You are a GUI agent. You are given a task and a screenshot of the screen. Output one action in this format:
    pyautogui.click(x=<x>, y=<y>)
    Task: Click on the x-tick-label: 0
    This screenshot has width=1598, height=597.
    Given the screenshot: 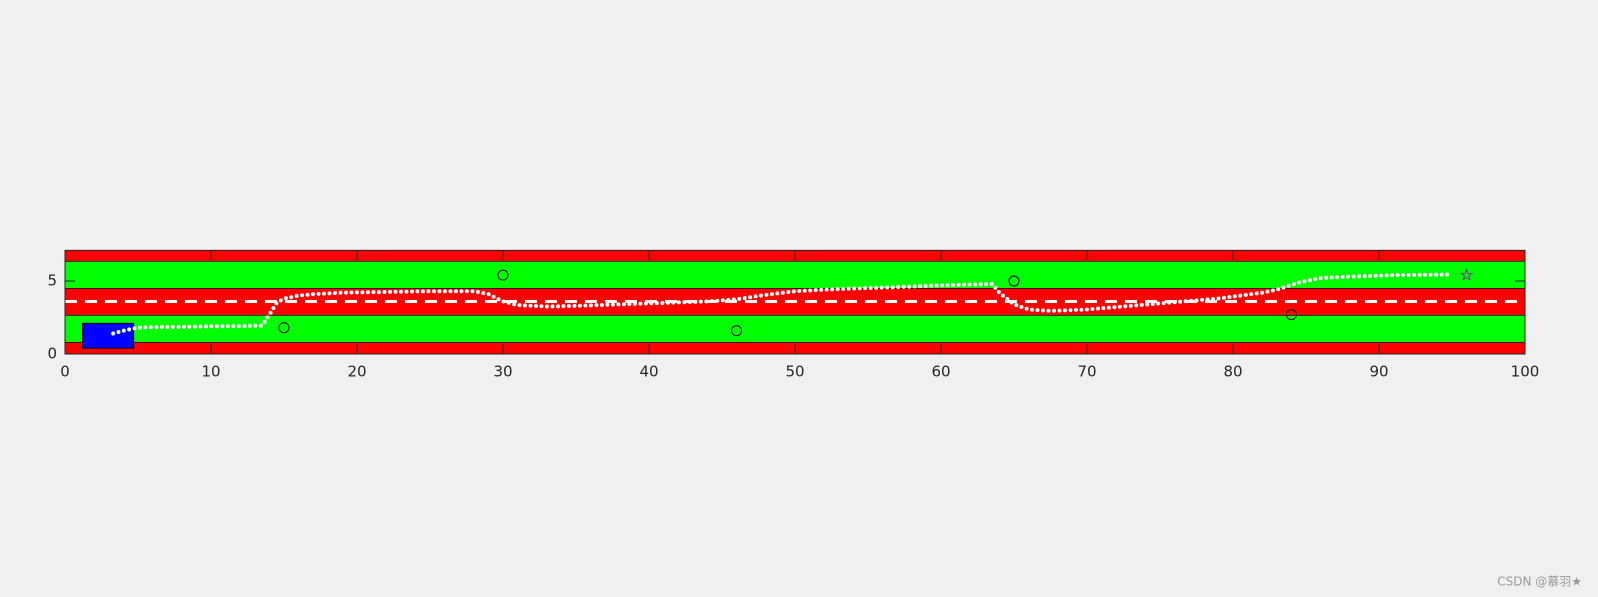 What is the action you would take?
    pyautogui.click(x=65, y=372)
    